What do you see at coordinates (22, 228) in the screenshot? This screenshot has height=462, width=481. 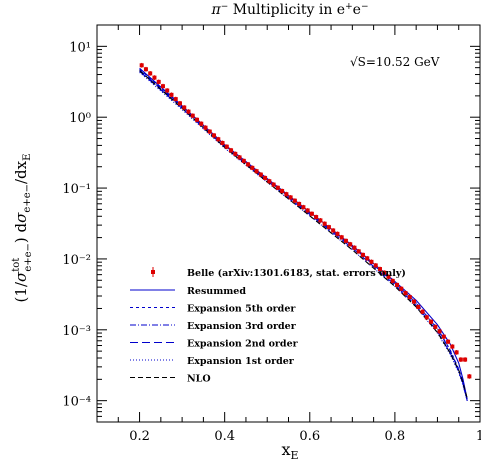 I see `y-axis-label: (1/σtote+e−) dσe+e−/dxE` at bounding box center [22, 228].